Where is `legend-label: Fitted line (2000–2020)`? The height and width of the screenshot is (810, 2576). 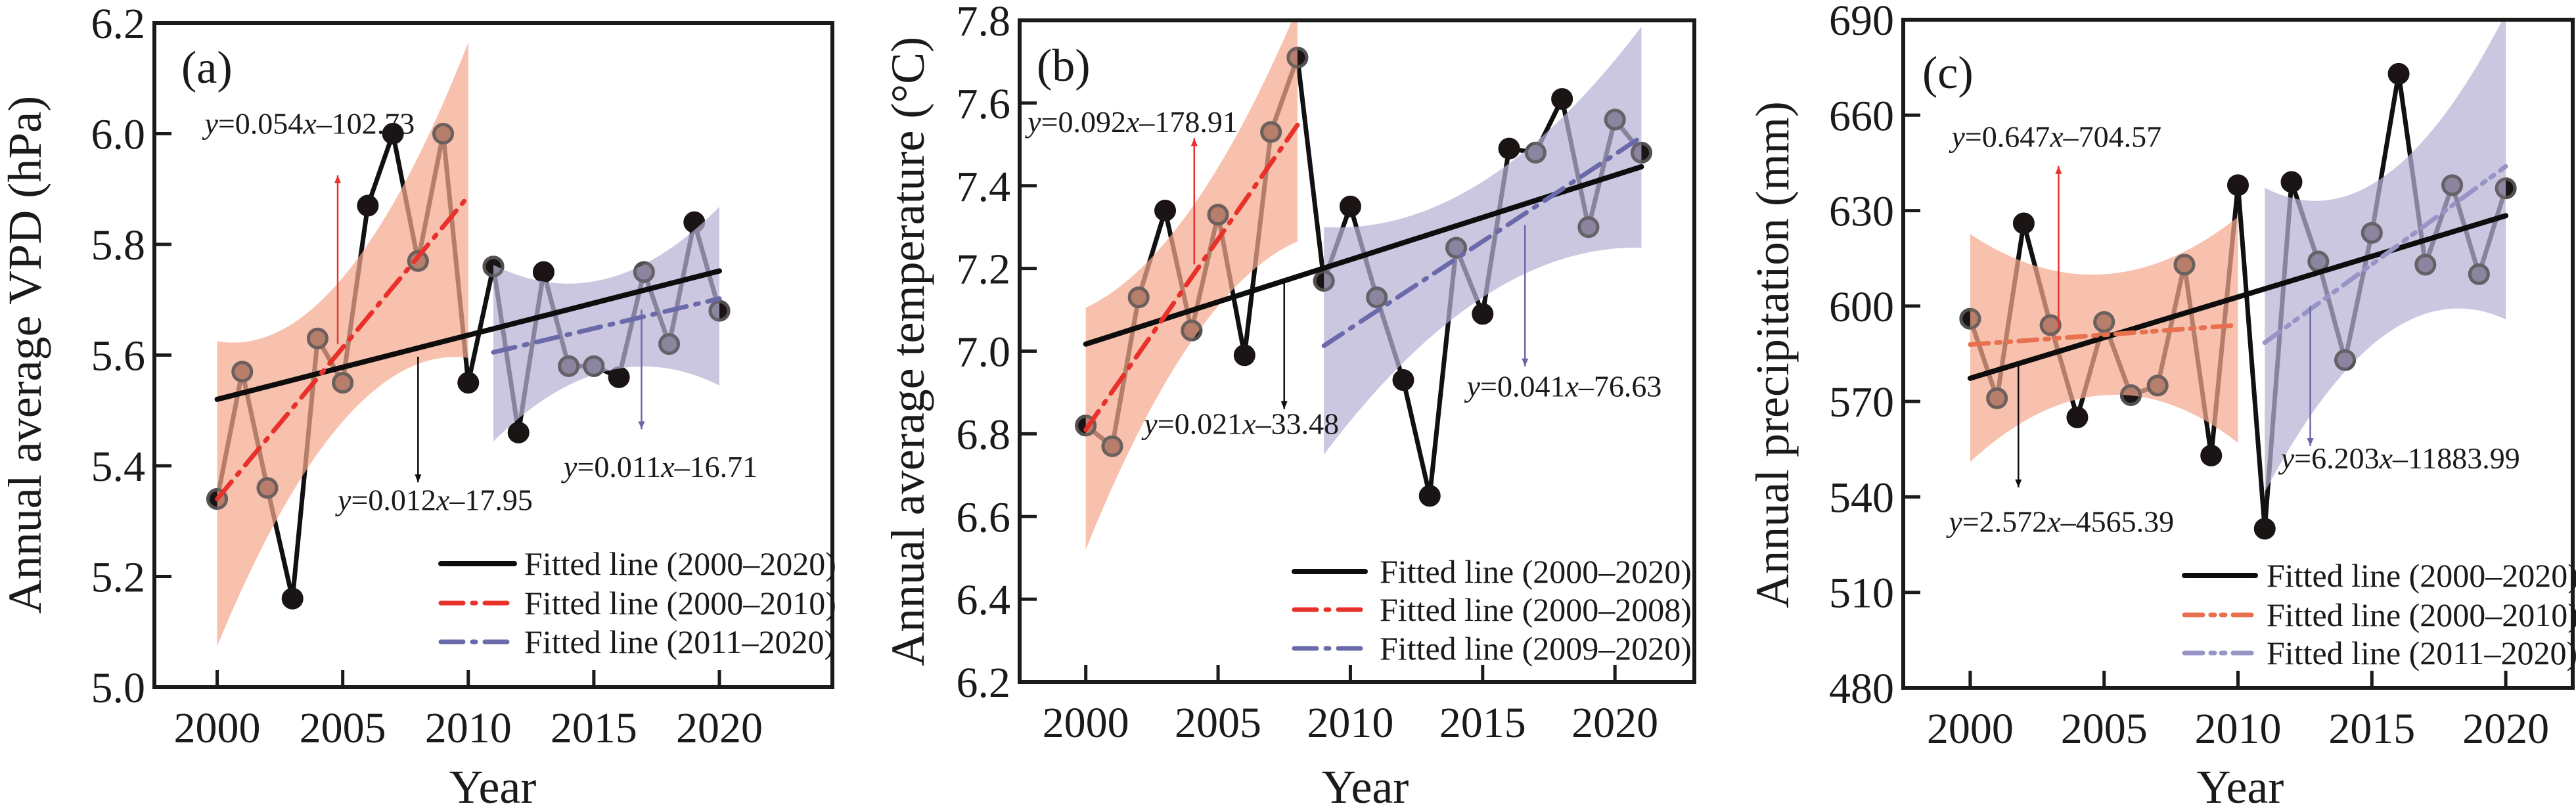 legend-label: Fitted line (2000–2020) is located at coordinates (680, 563).